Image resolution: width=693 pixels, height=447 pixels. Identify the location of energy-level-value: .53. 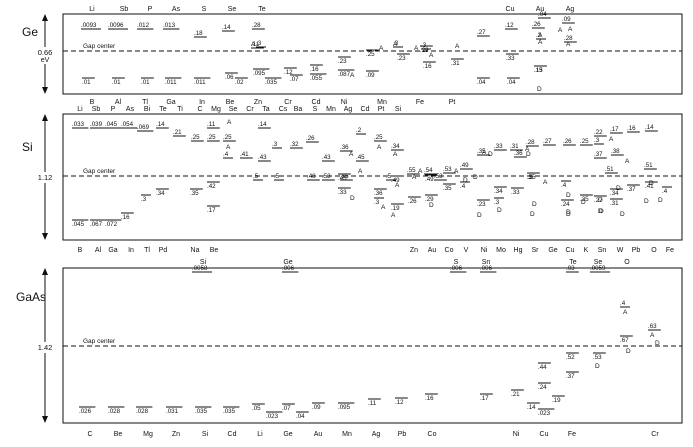
(447, 169).